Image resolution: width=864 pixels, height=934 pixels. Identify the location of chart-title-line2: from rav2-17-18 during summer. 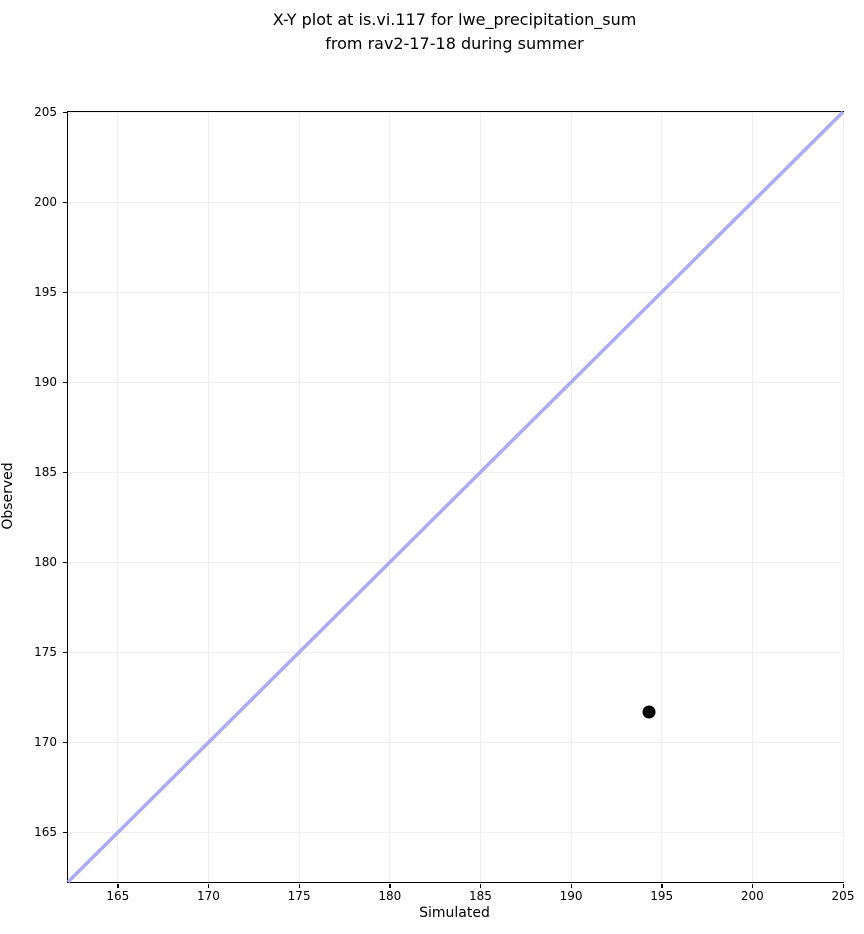
(454, 43).